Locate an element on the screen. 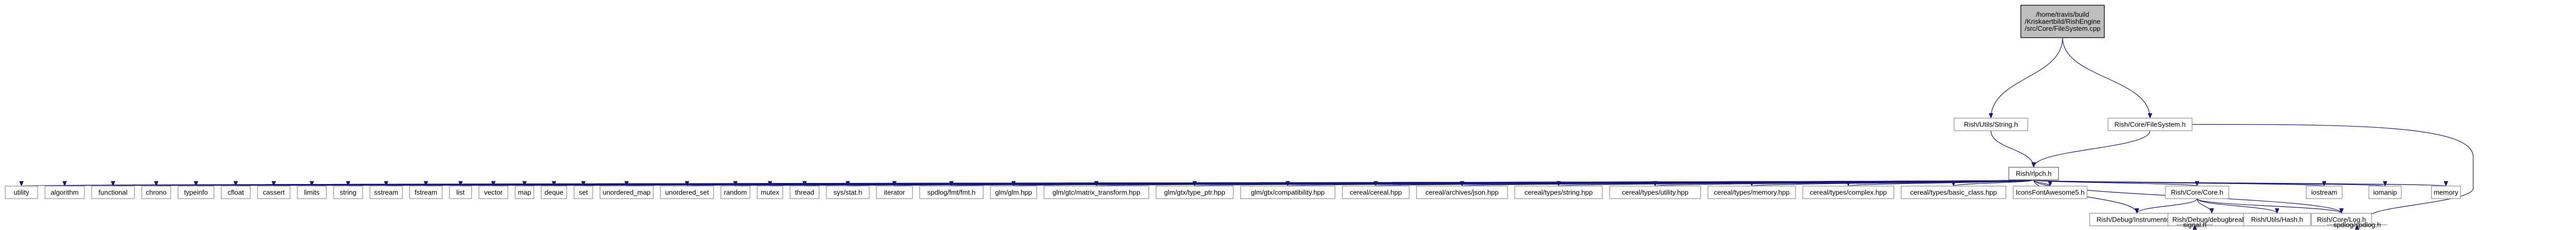  node-inc-cereal-cereal-hpp: cereal/cereal.hpp is located at coordinates (1375, 192).